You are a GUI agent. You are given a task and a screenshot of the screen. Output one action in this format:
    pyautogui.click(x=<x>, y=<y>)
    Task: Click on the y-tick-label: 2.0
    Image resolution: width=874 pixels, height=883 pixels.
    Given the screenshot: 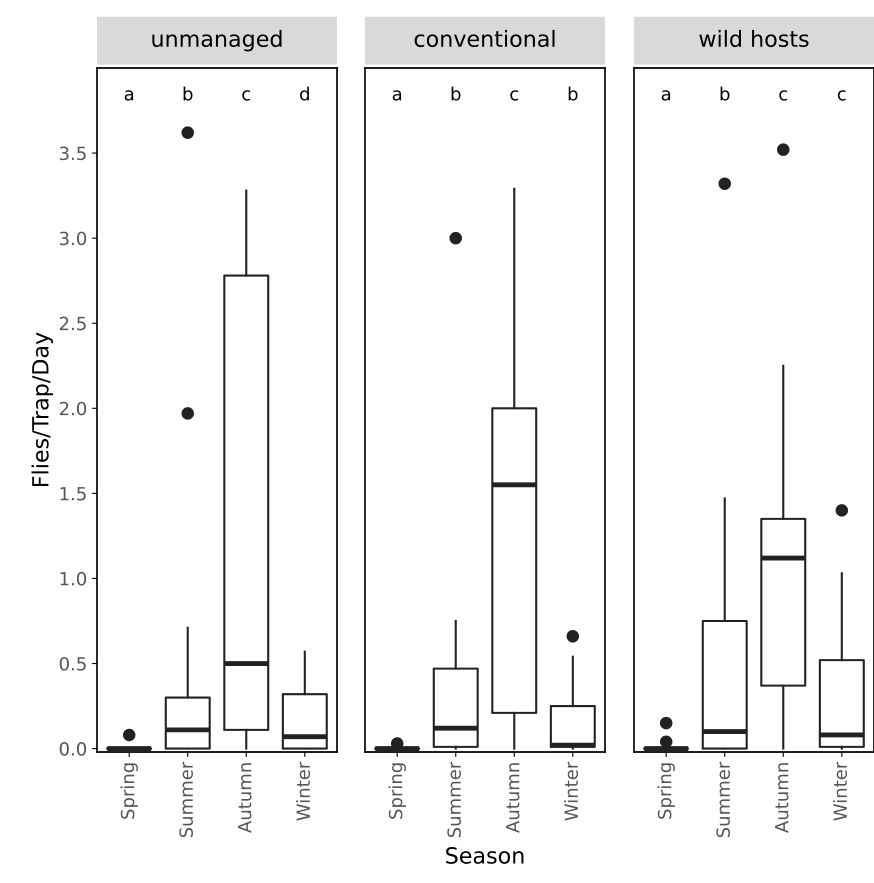 What is the action you would take?
    pyautogui.click(x=73, y=409)
    